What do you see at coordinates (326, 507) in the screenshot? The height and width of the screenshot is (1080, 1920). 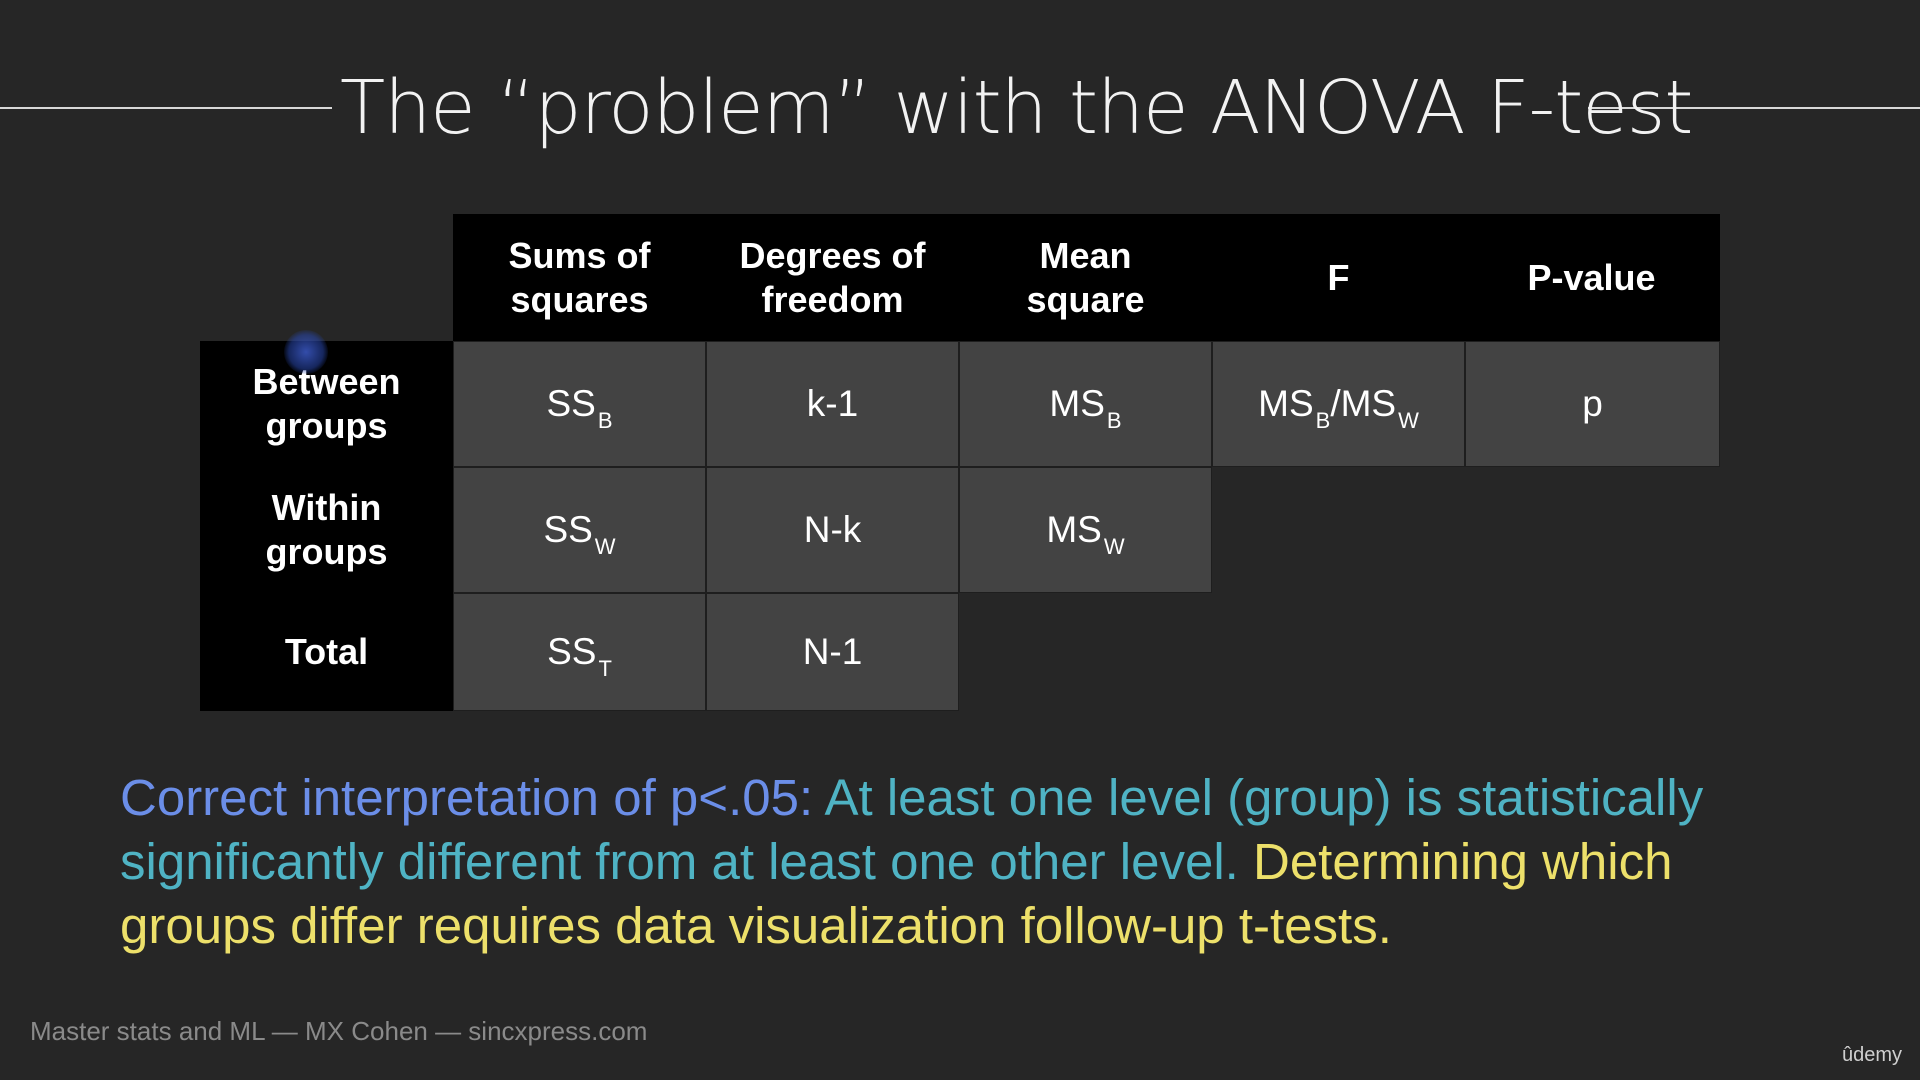 I see `row-header-line: Within` at bounding box center [326, 507].